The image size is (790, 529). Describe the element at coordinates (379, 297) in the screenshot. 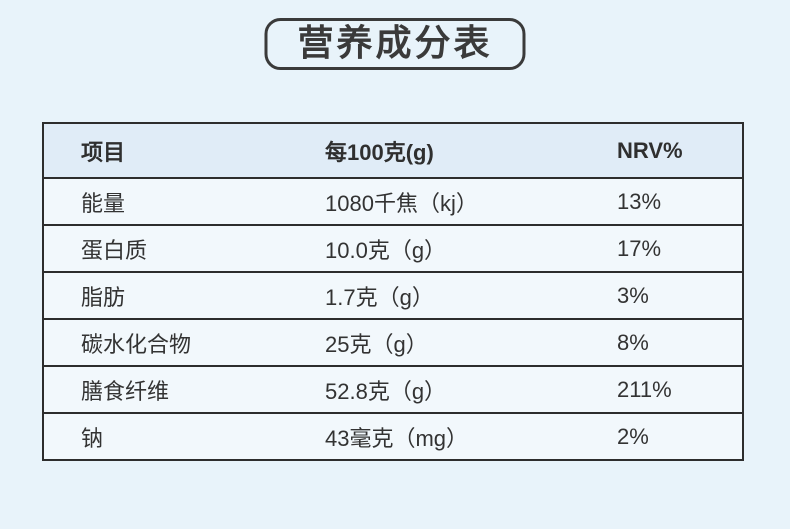

I see `row-per-100g-value: 1.7克（g）` at that location.